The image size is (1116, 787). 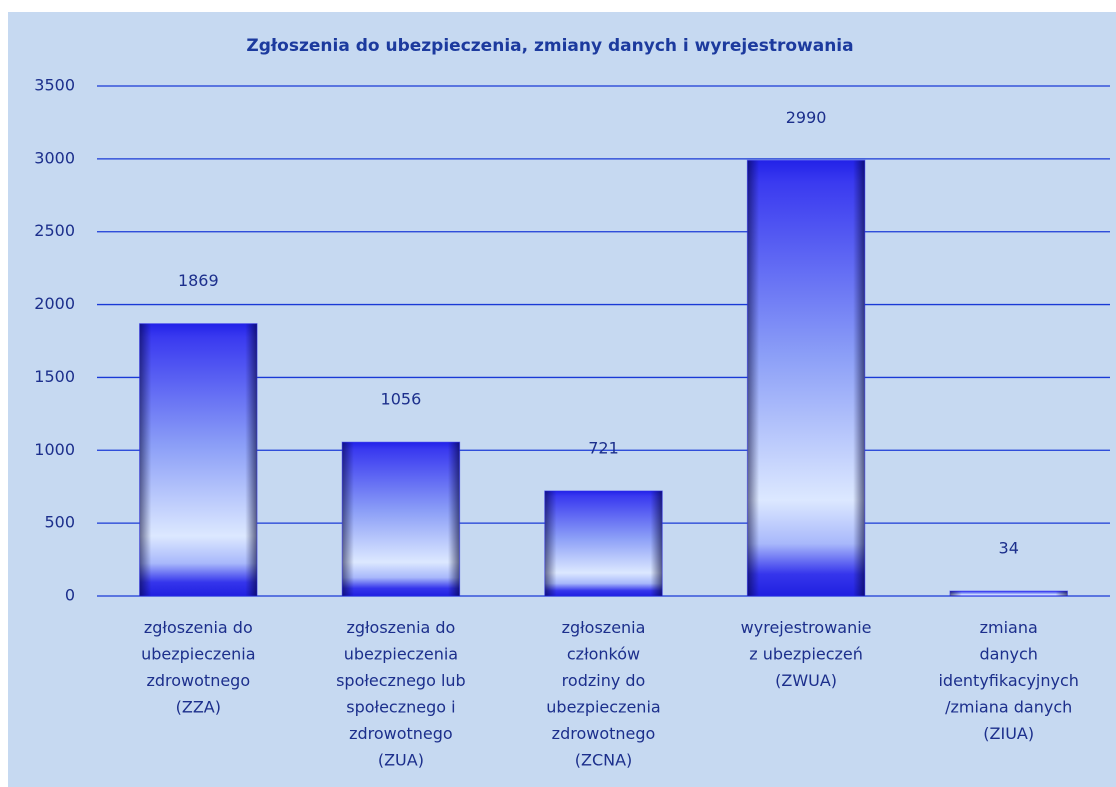 I want to click on x-tick-label: wyrejestrowanie z ubezpieczeń (ZWUA), so click(x=806, y=654).